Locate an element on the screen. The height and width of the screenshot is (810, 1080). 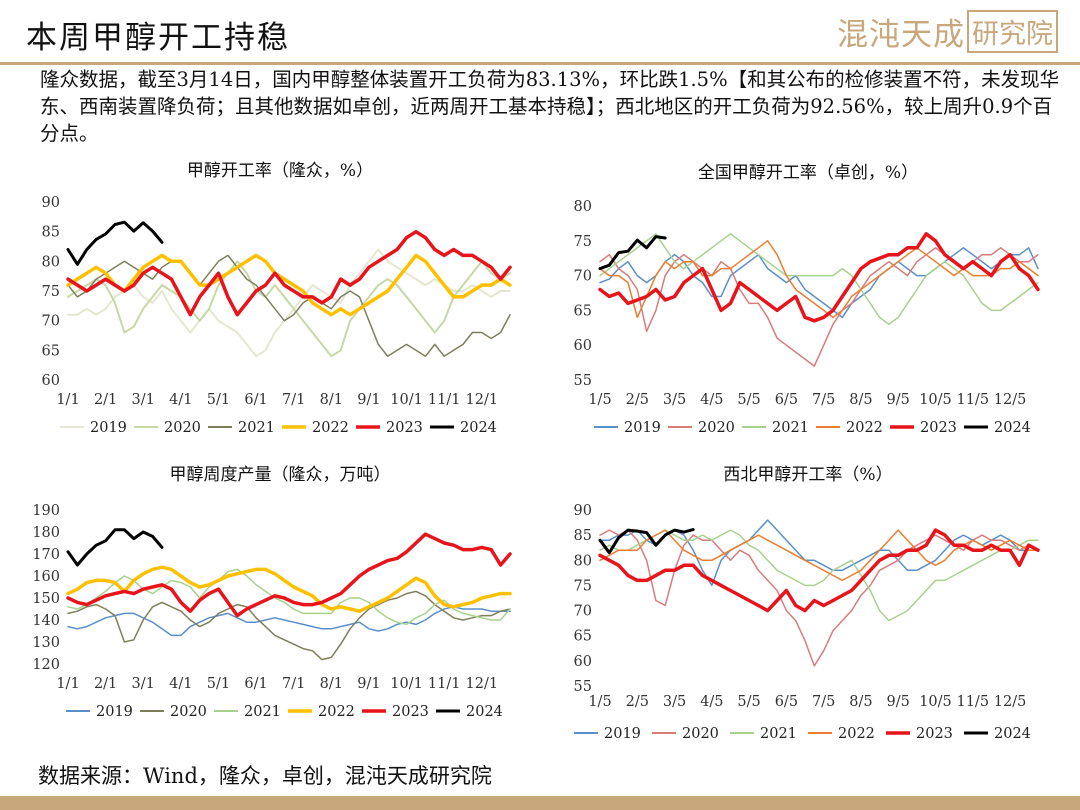
x-tick-label: 2/1 is located at coordinates (105, 684).